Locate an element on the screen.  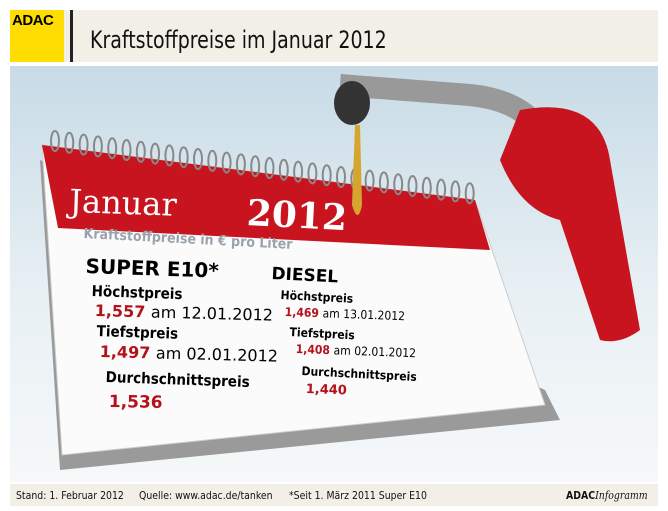
footer-brand-adac: ADAC is located at coordinates (581, 495).